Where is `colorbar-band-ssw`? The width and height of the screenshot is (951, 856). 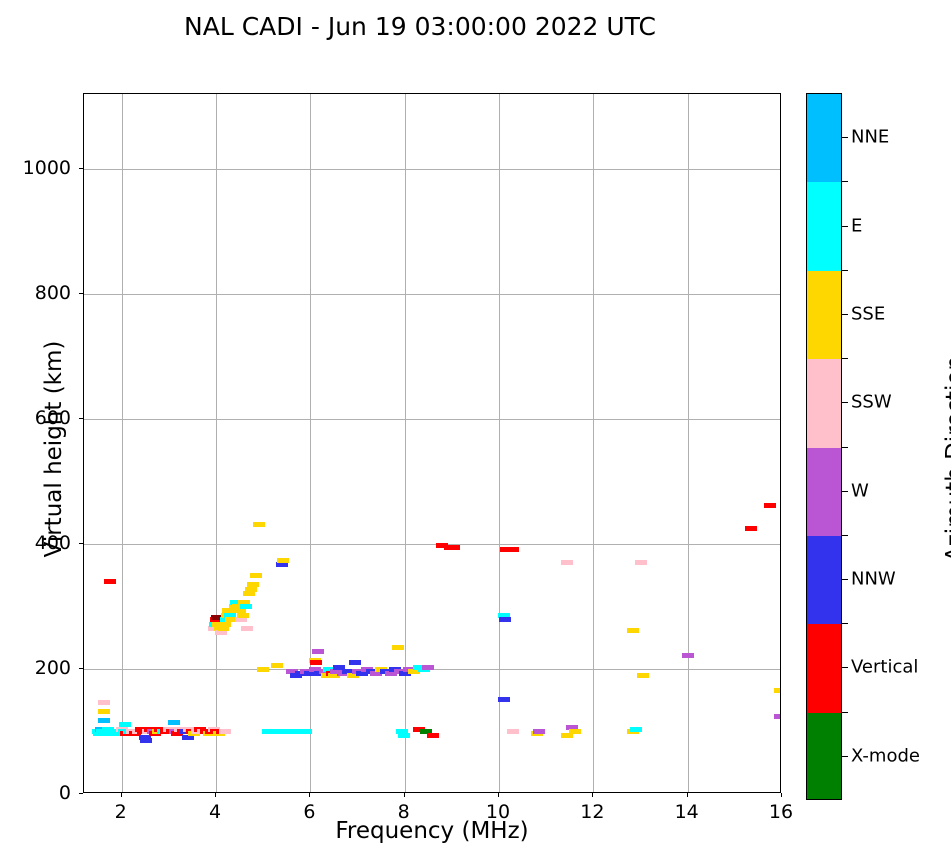
colorbar-band-ssw is located at coordinates (824, 403).